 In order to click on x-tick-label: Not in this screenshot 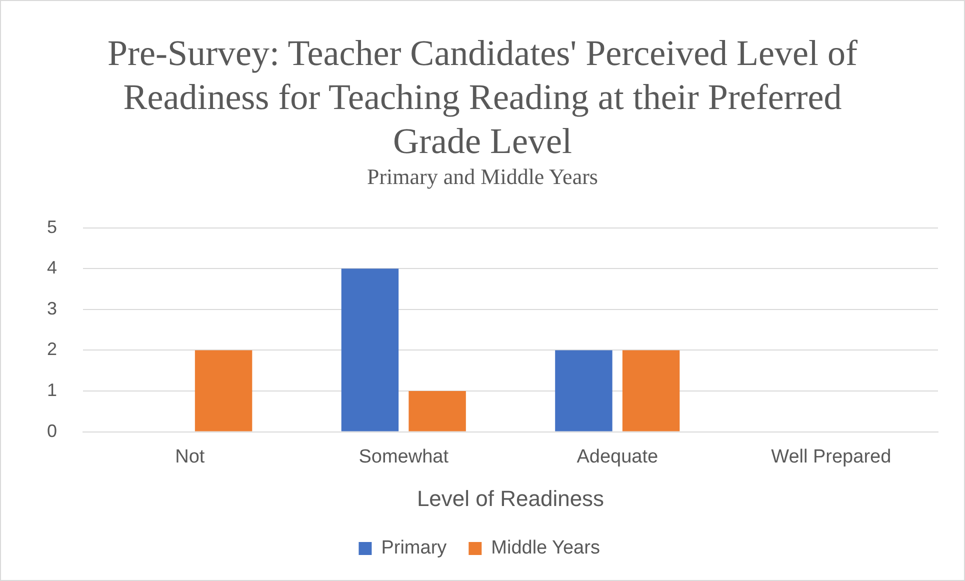, I will do `click(190, 457)`.